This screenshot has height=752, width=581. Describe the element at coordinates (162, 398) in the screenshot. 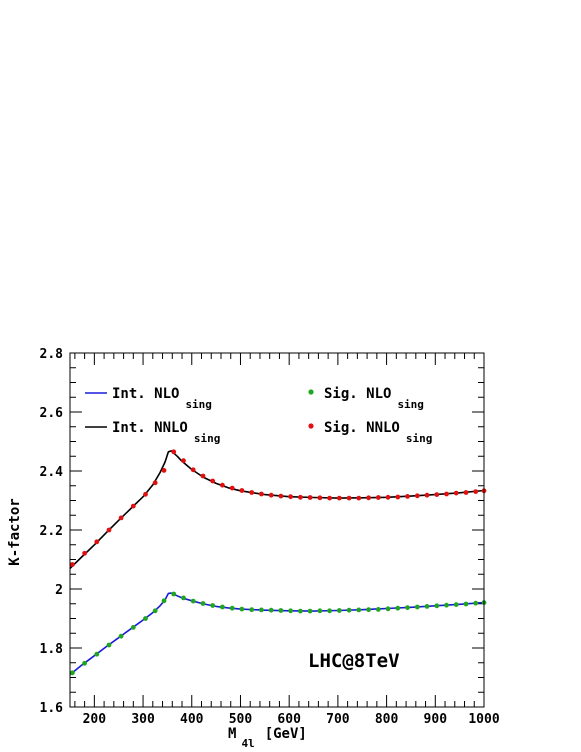

I see `legend-entry-int-nlo: Int. NLO sing` at that location.